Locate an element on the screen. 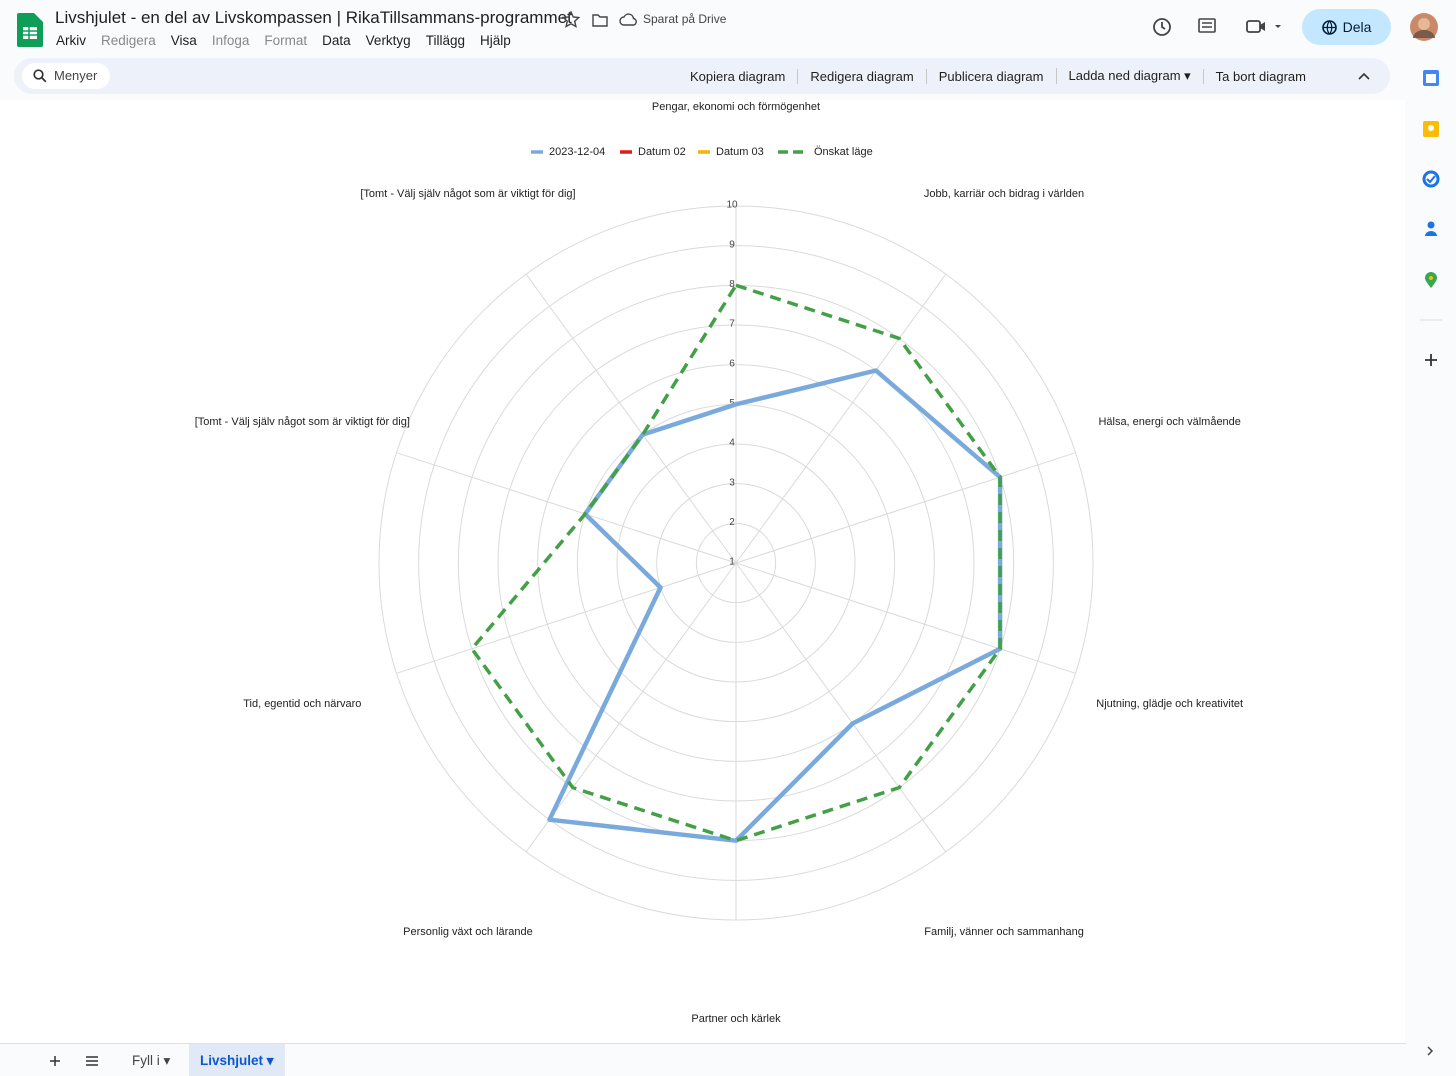 The height and width of the screenshot is (1076, 1456). menu-item: Visa is located at coordinates (183, 40).